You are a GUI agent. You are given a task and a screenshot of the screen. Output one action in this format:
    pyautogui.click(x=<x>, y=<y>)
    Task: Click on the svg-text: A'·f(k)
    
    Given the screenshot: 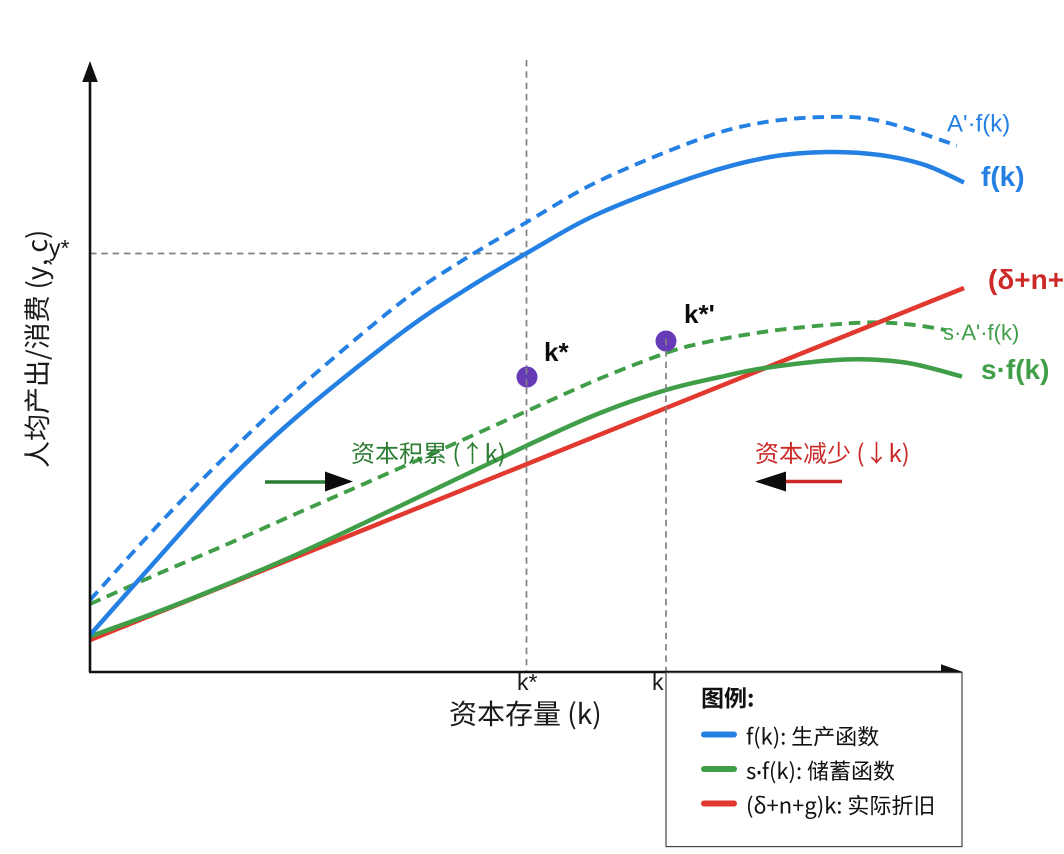 What is the action you would take?
    pyautogui.click(x=978, y=124)
    